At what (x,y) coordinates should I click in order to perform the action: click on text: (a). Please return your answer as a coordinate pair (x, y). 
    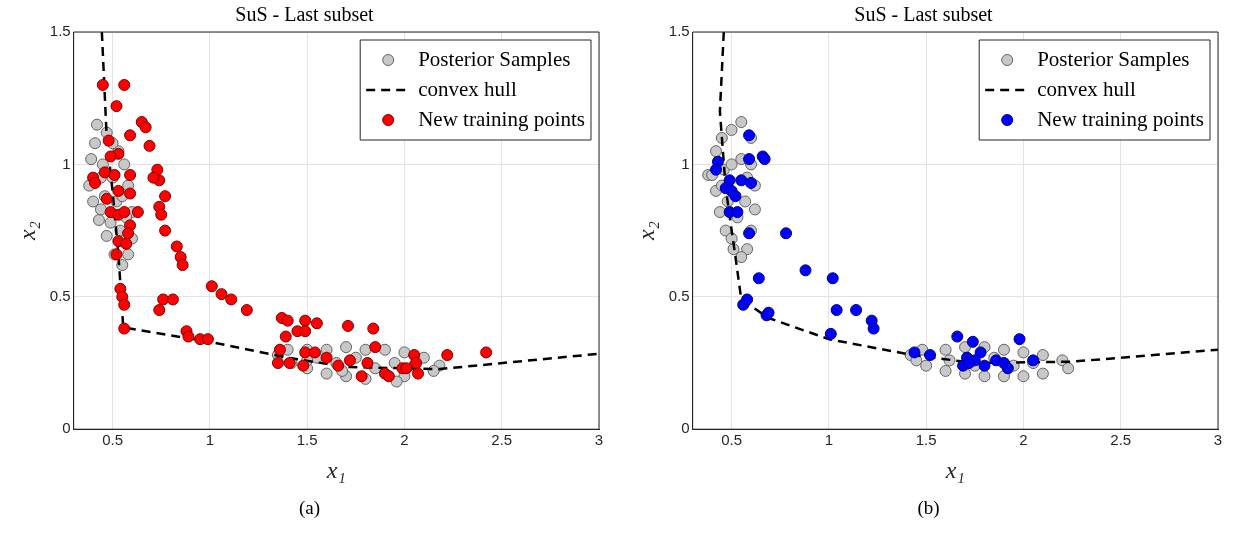
    Looking at the image, I should click on (309, 508).